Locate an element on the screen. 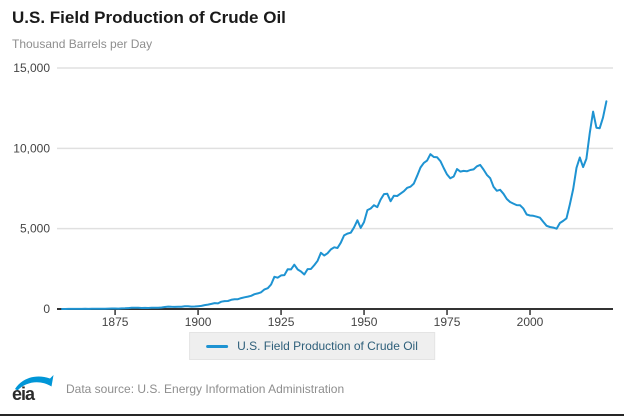  x-axis-label: 1925 is located at coordinates (281, 322).